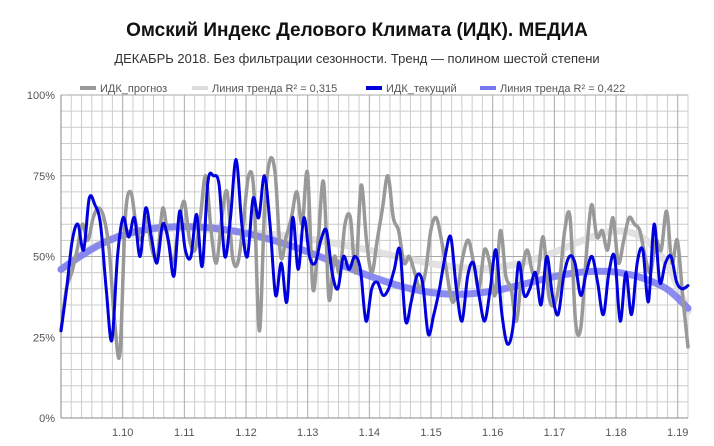 The width and height of the screenshot is (714, 446). I want to click on x-tick-label: 1.13, so click(307, 433).